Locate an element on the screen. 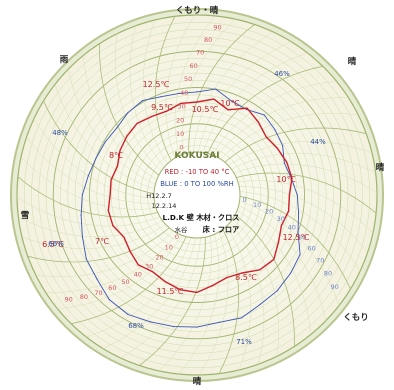 Image resolution: width=394 pixels, height=390 pixels. grid-ring is located at coordinates (197, 195).